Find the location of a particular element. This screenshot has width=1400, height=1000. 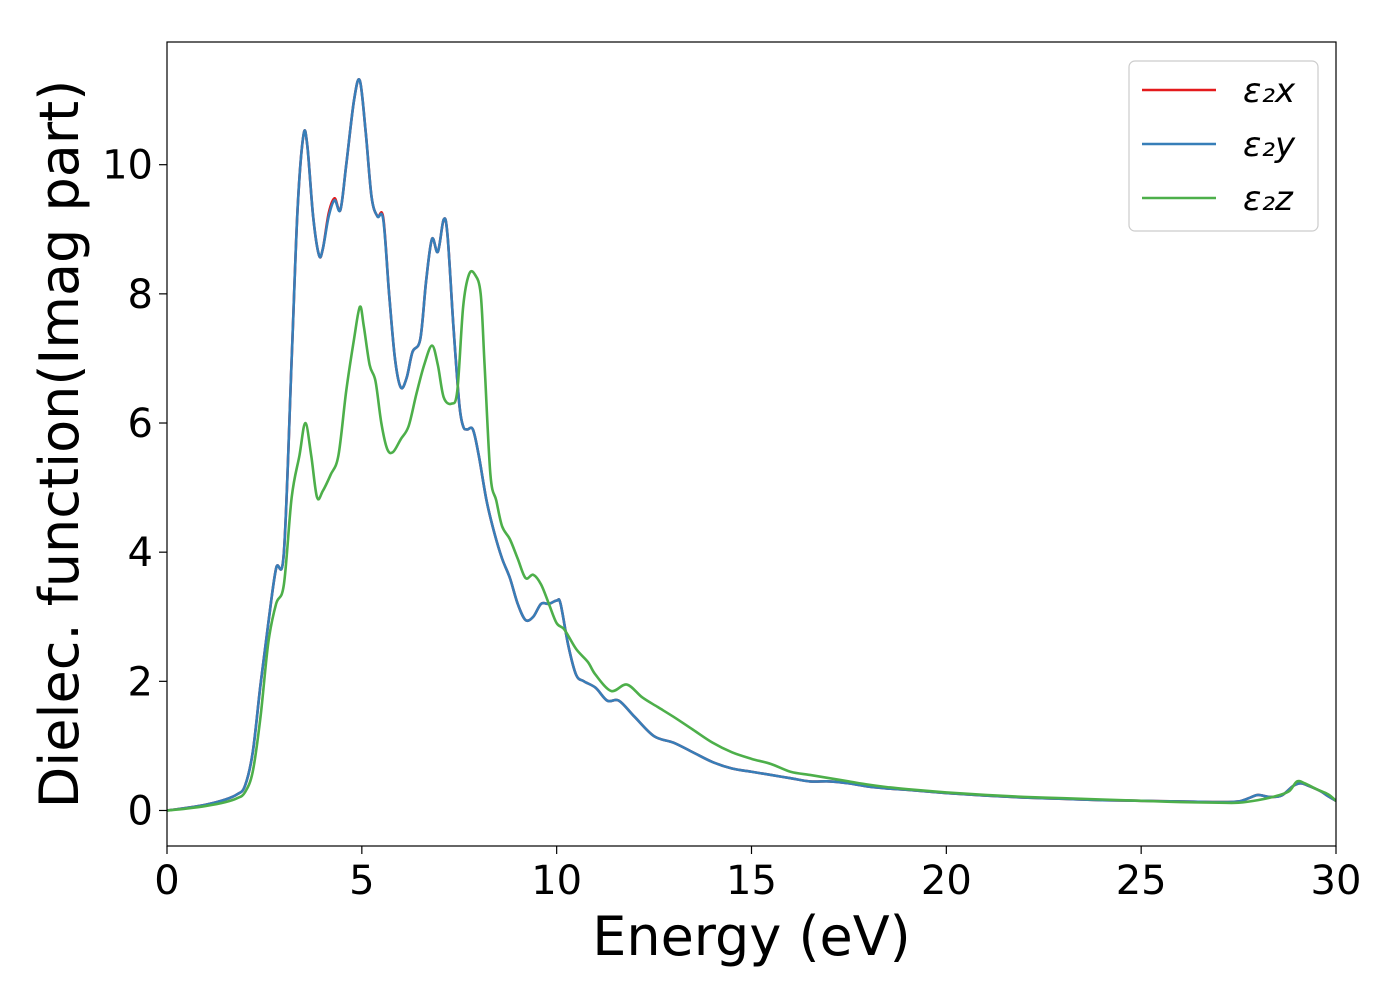

y-tick-label: 10 is located at coordinates (127, 166).